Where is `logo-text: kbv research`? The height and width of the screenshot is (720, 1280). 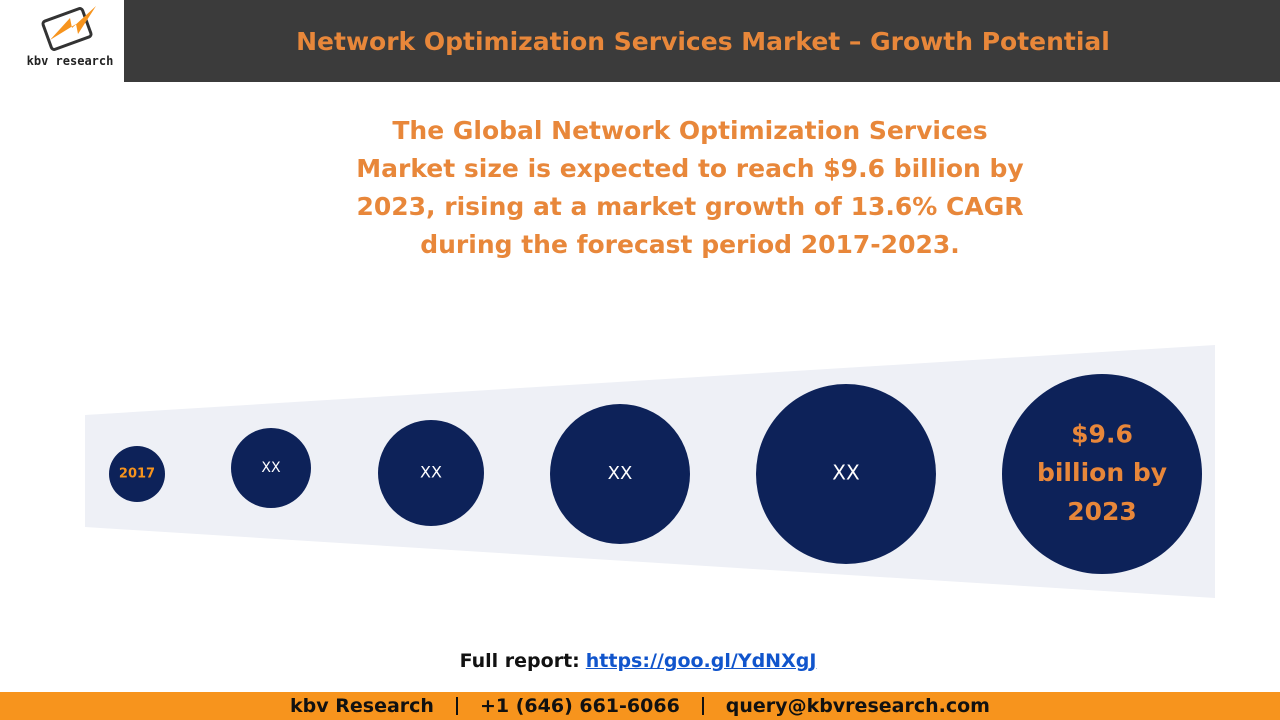 logo-text: kbv research is located at coordinates (70, 61).